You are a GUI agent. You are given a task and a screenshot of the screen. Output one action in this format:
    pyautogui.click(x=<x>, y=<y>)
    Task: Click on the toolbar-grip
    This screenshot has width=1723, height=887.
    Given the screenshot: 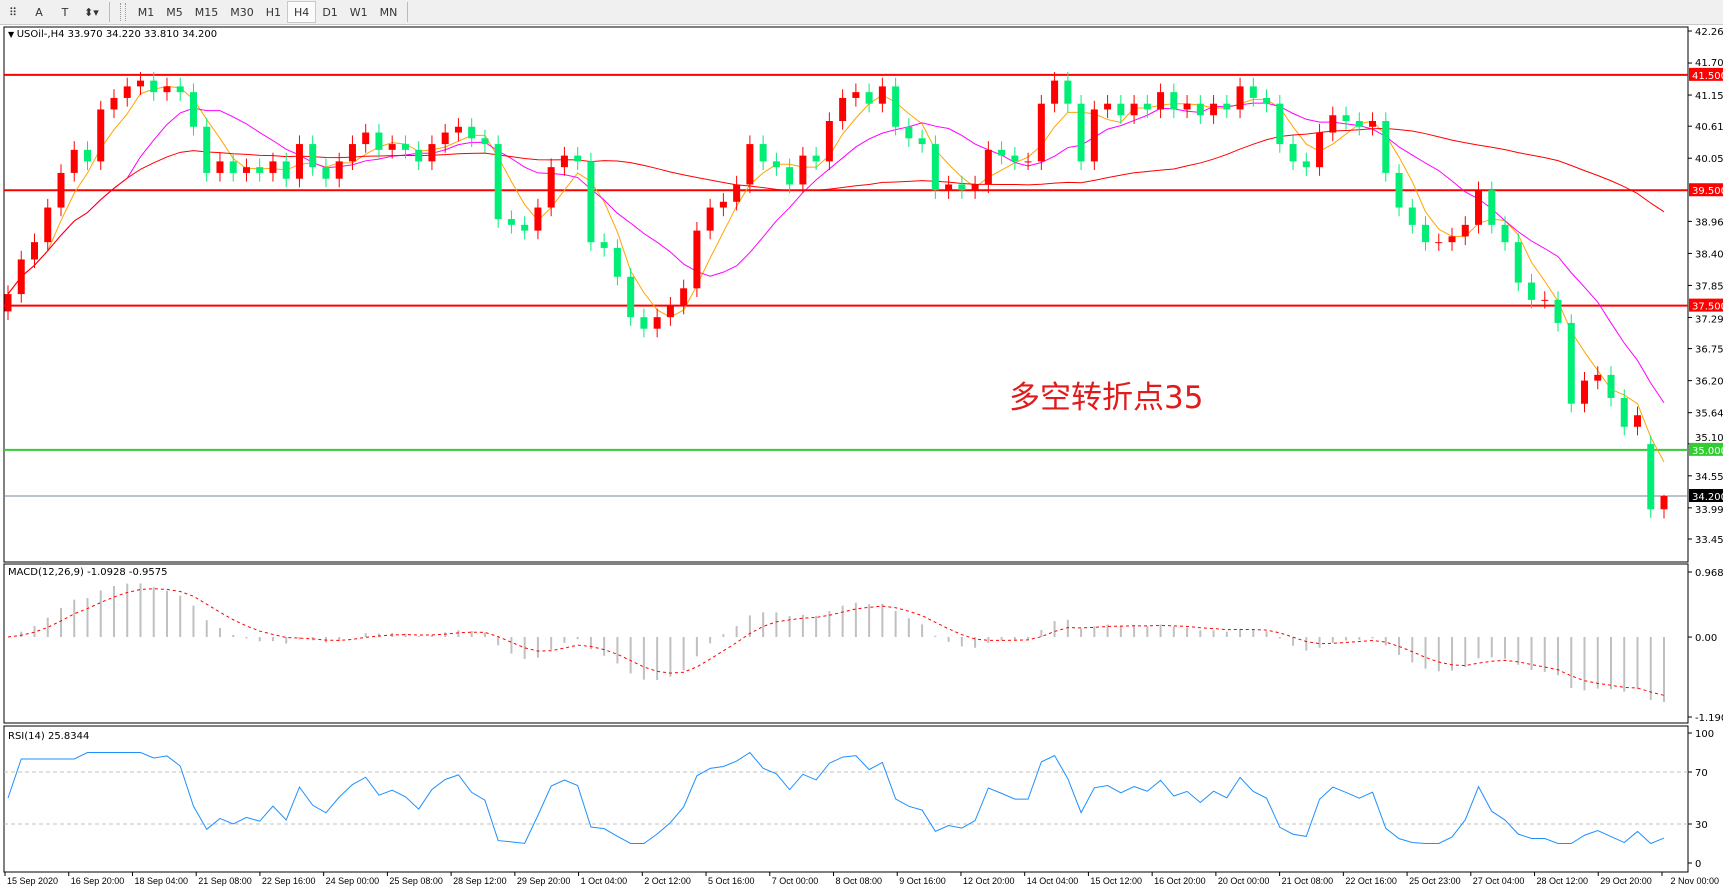 What is the action you would take?
    pyautogui.click(x=122, y=12)
    